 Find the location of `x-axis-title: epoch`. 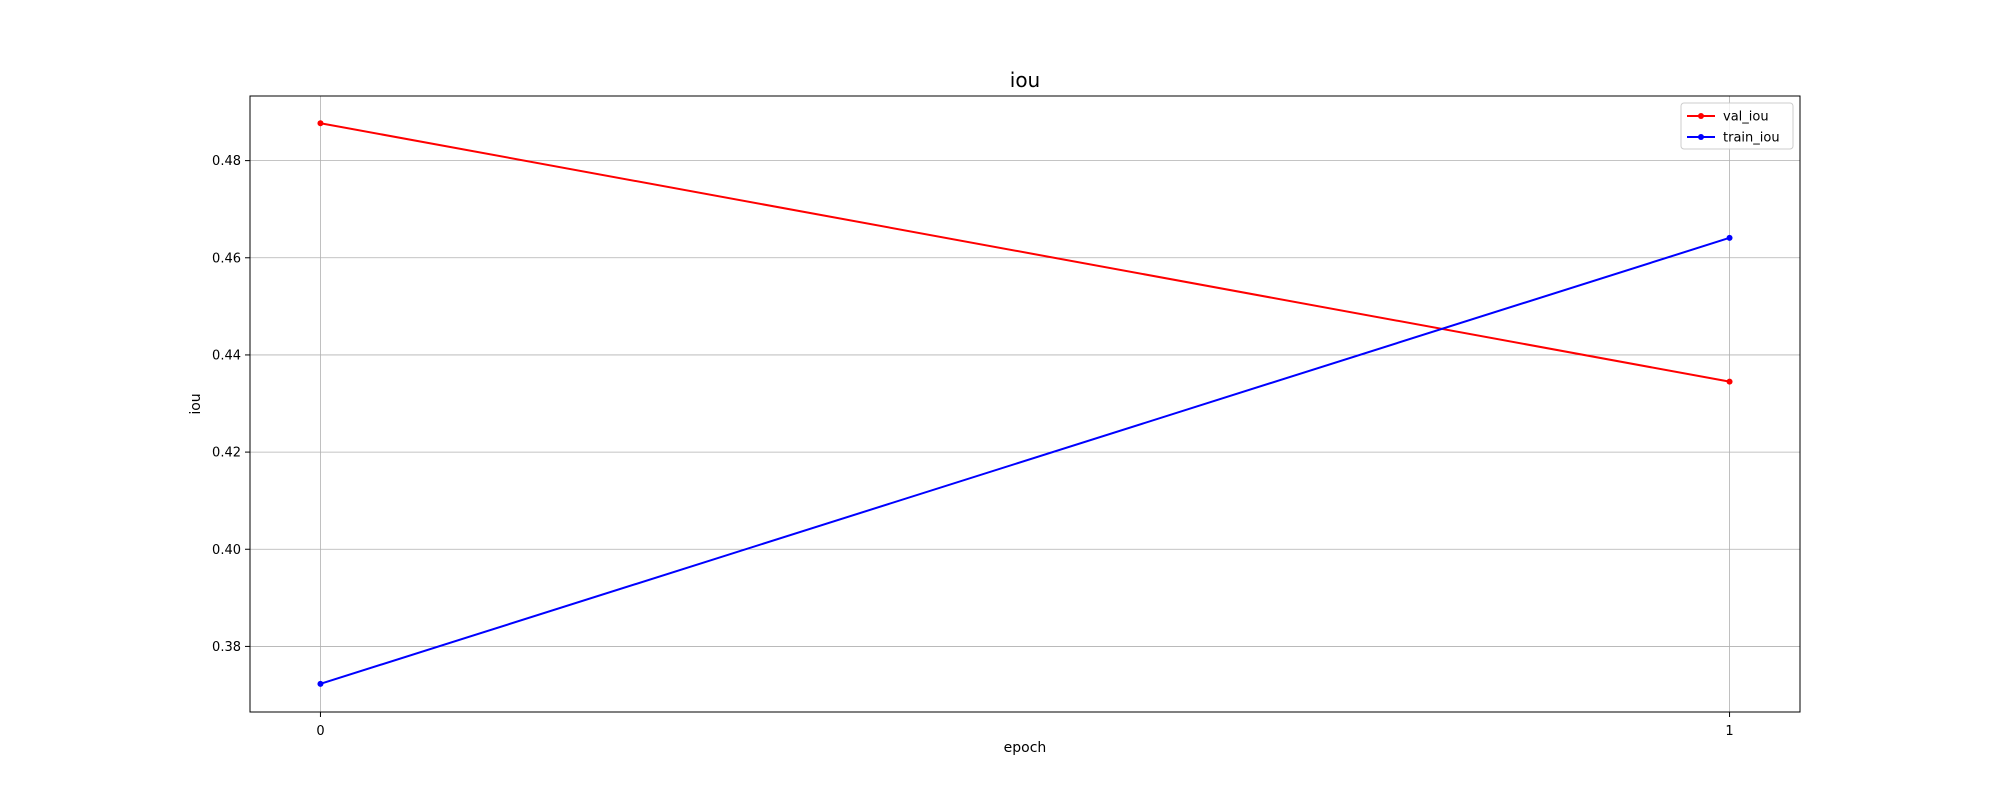

x-axis-title: epoch is located at coordinates (1025, 748).